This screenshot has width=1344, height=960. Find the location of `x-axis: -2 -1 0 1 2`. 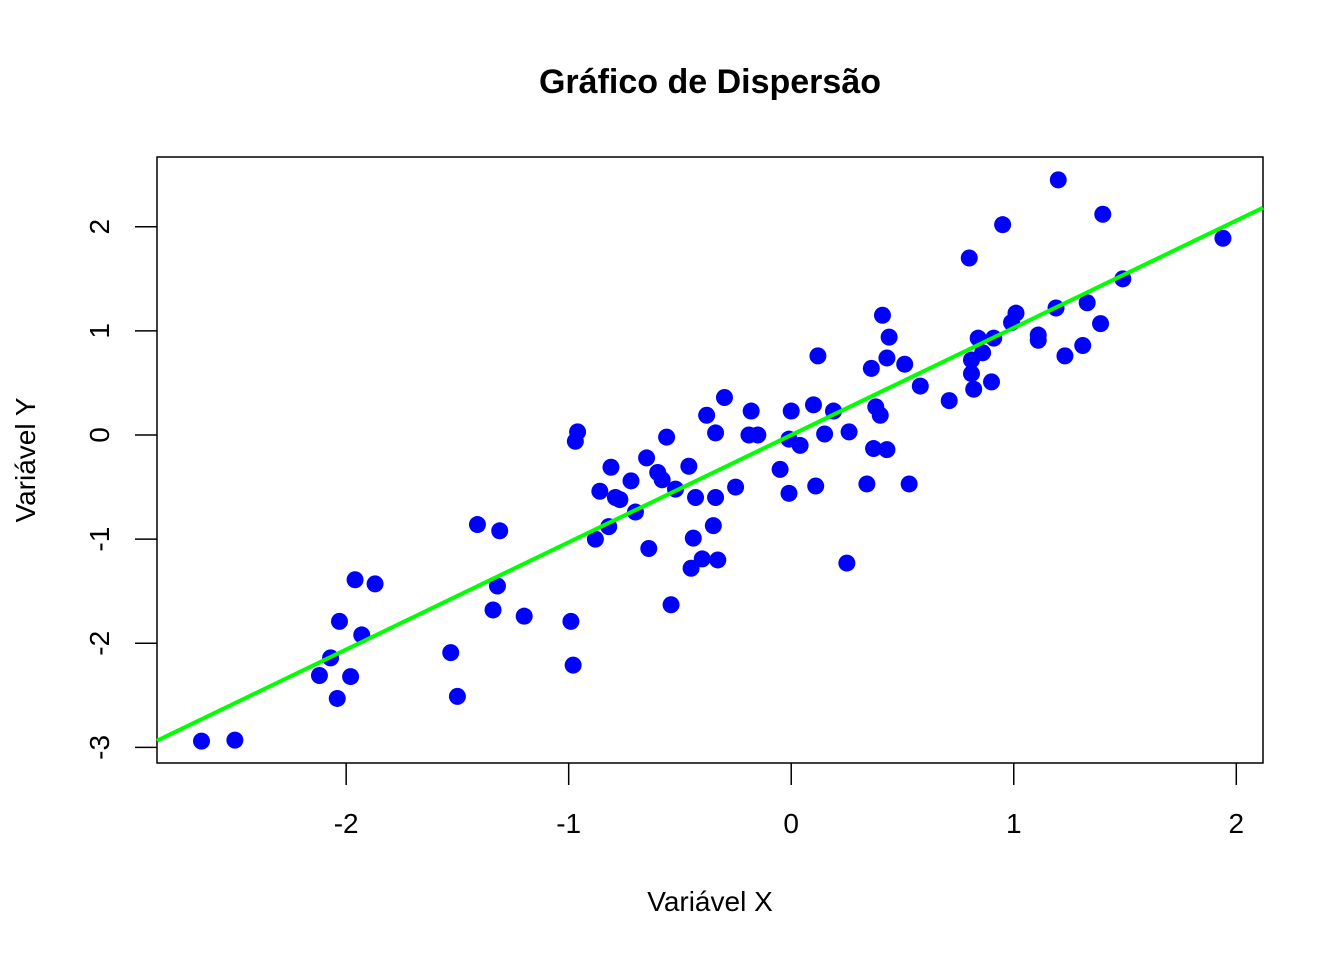

x-axis: -2 -1 0 1 2 is located at coordinates (789, 801).